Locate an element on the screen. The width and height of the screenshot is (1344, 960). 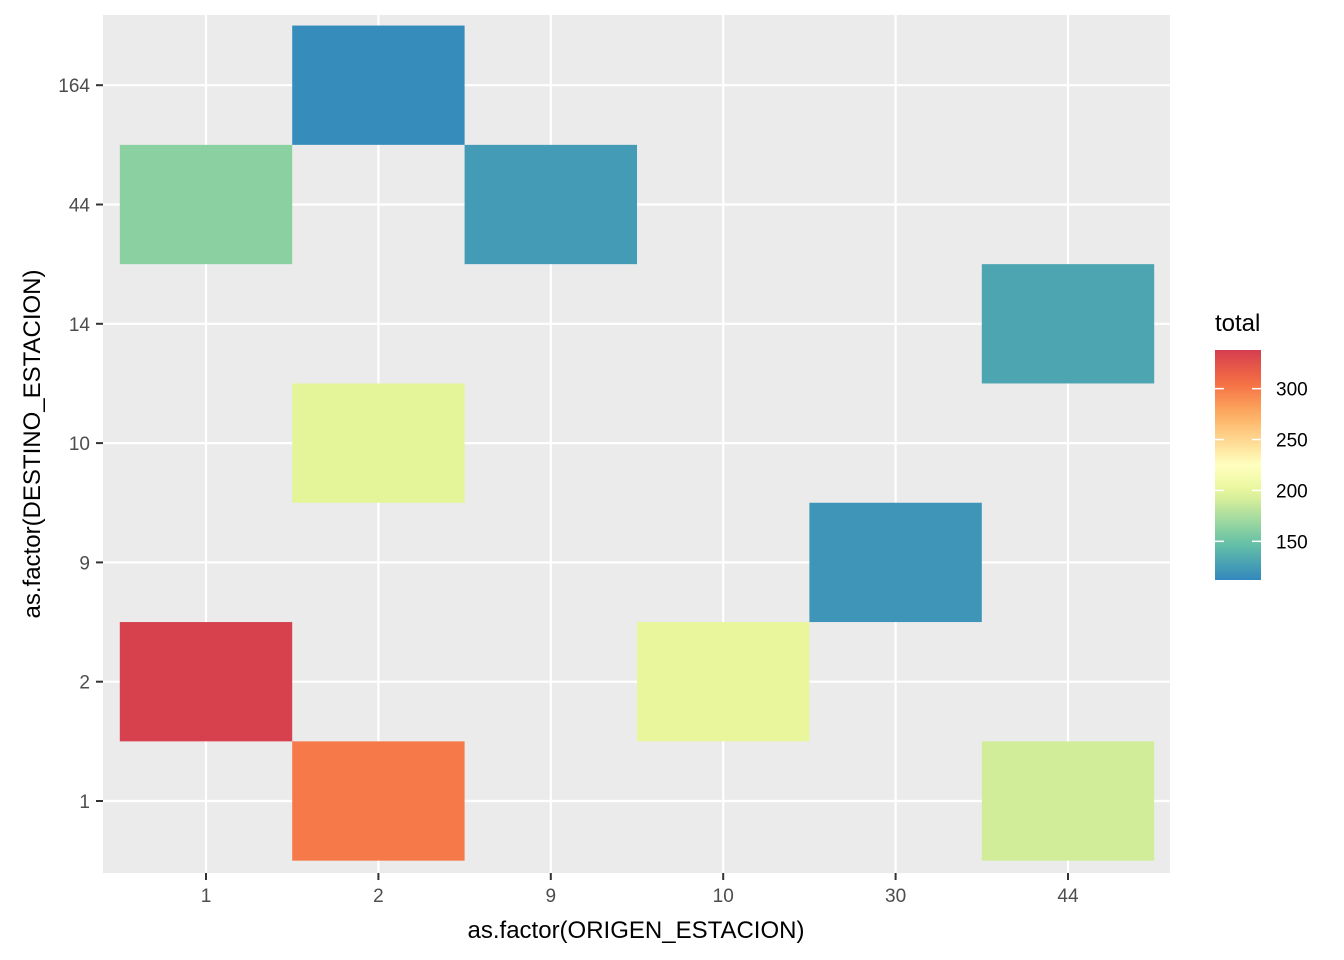
y-tick-label: 9 is located at coordinates (84, 563).